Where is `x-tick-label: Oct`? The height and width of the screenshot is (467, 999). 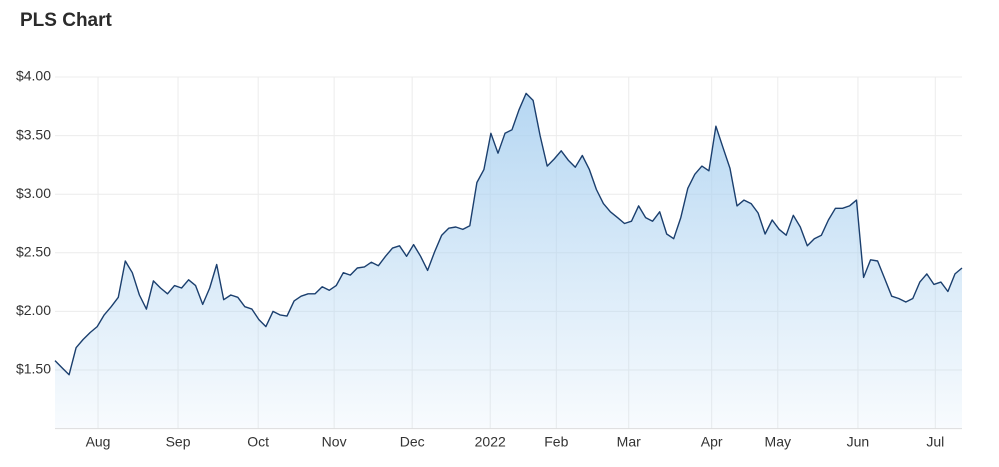 x-tick-label: Oct is located at coordinates (258, 442).